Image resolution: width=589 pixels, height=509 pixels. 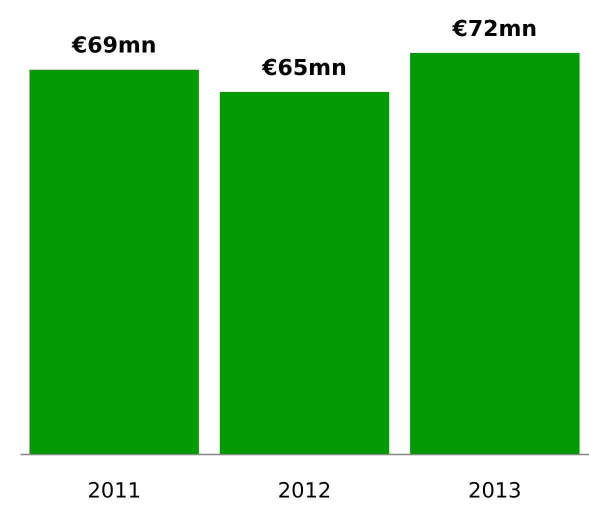 I want to click on data-label: €72mn, so click(x=495, y=29).